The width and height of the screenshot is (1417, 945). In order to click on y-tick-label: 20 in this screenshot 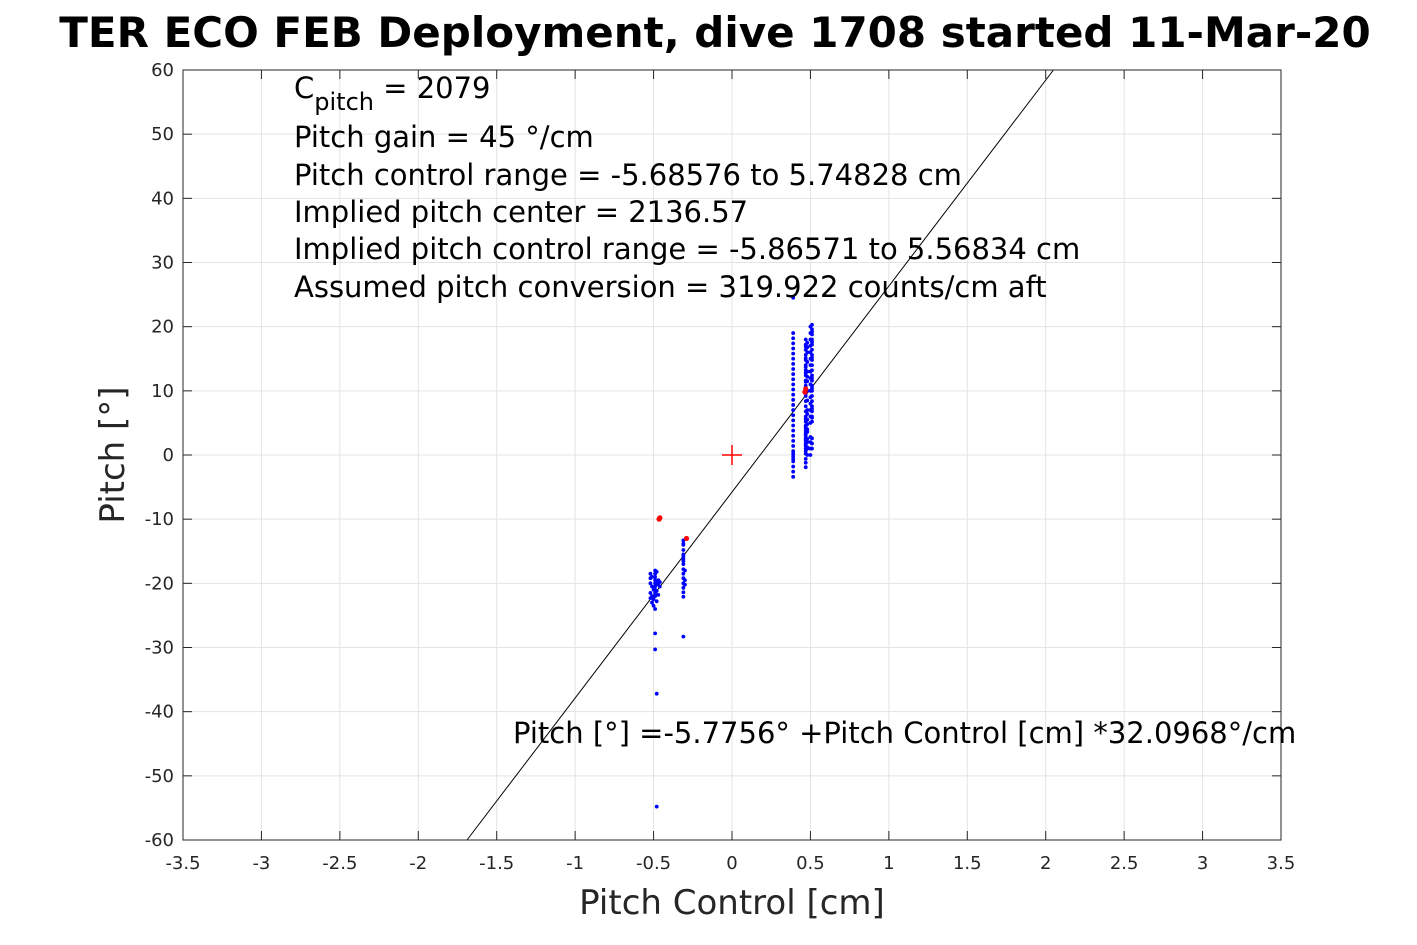, I will do `click(162, 327)`.